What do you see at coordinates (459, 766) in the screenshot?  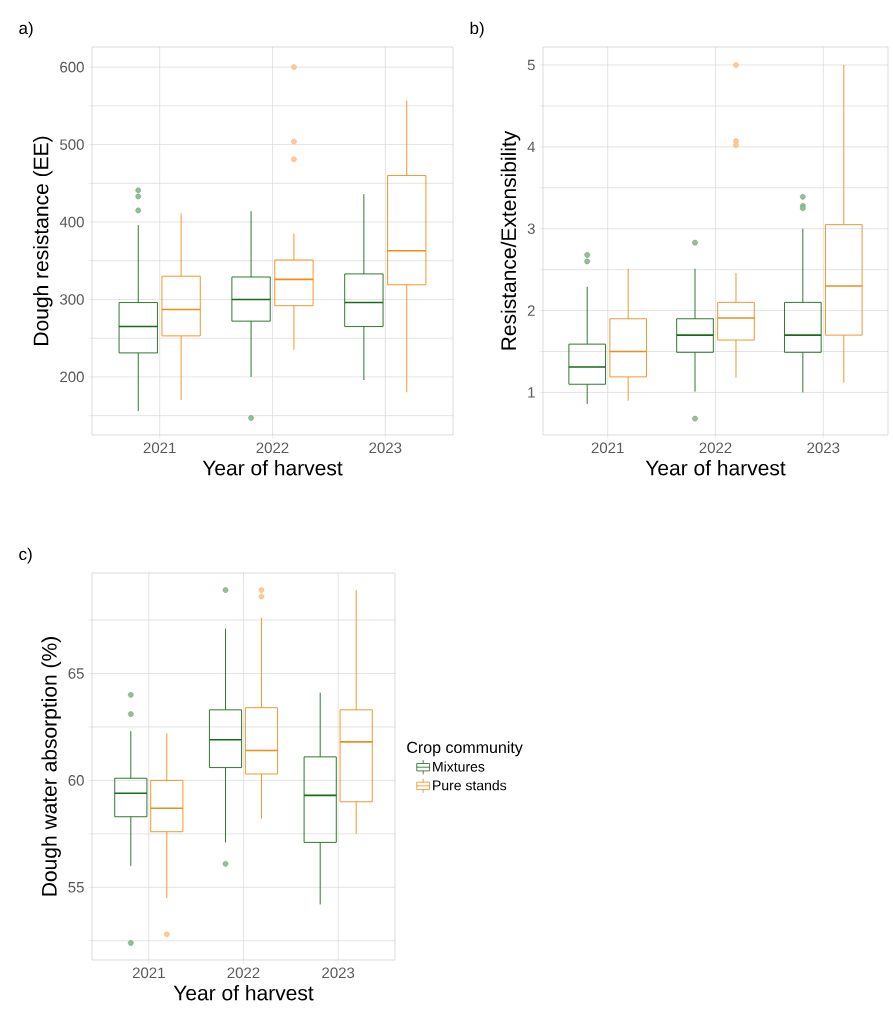 I see `legend-label: Mixtures` at bounding box center [459, 766].